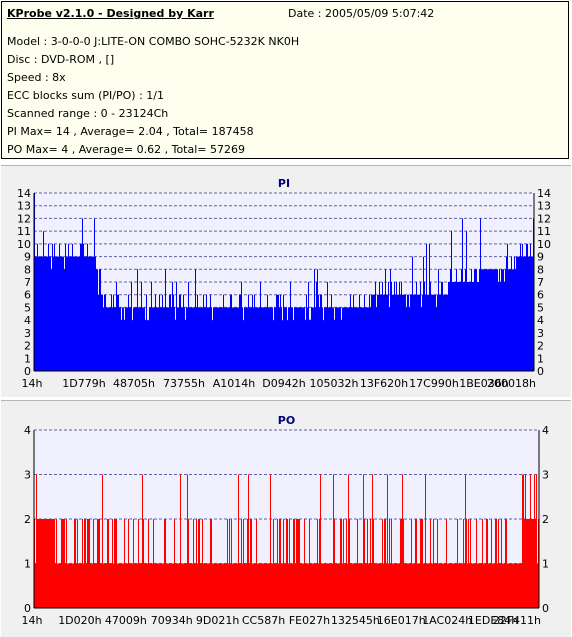 The width and height of the screenshot is (572, 637). What do you see at coordinates (545, 564) in the screenshot?
I see `po-y-tick-label-right: 1` at bounding box center [545, 564].